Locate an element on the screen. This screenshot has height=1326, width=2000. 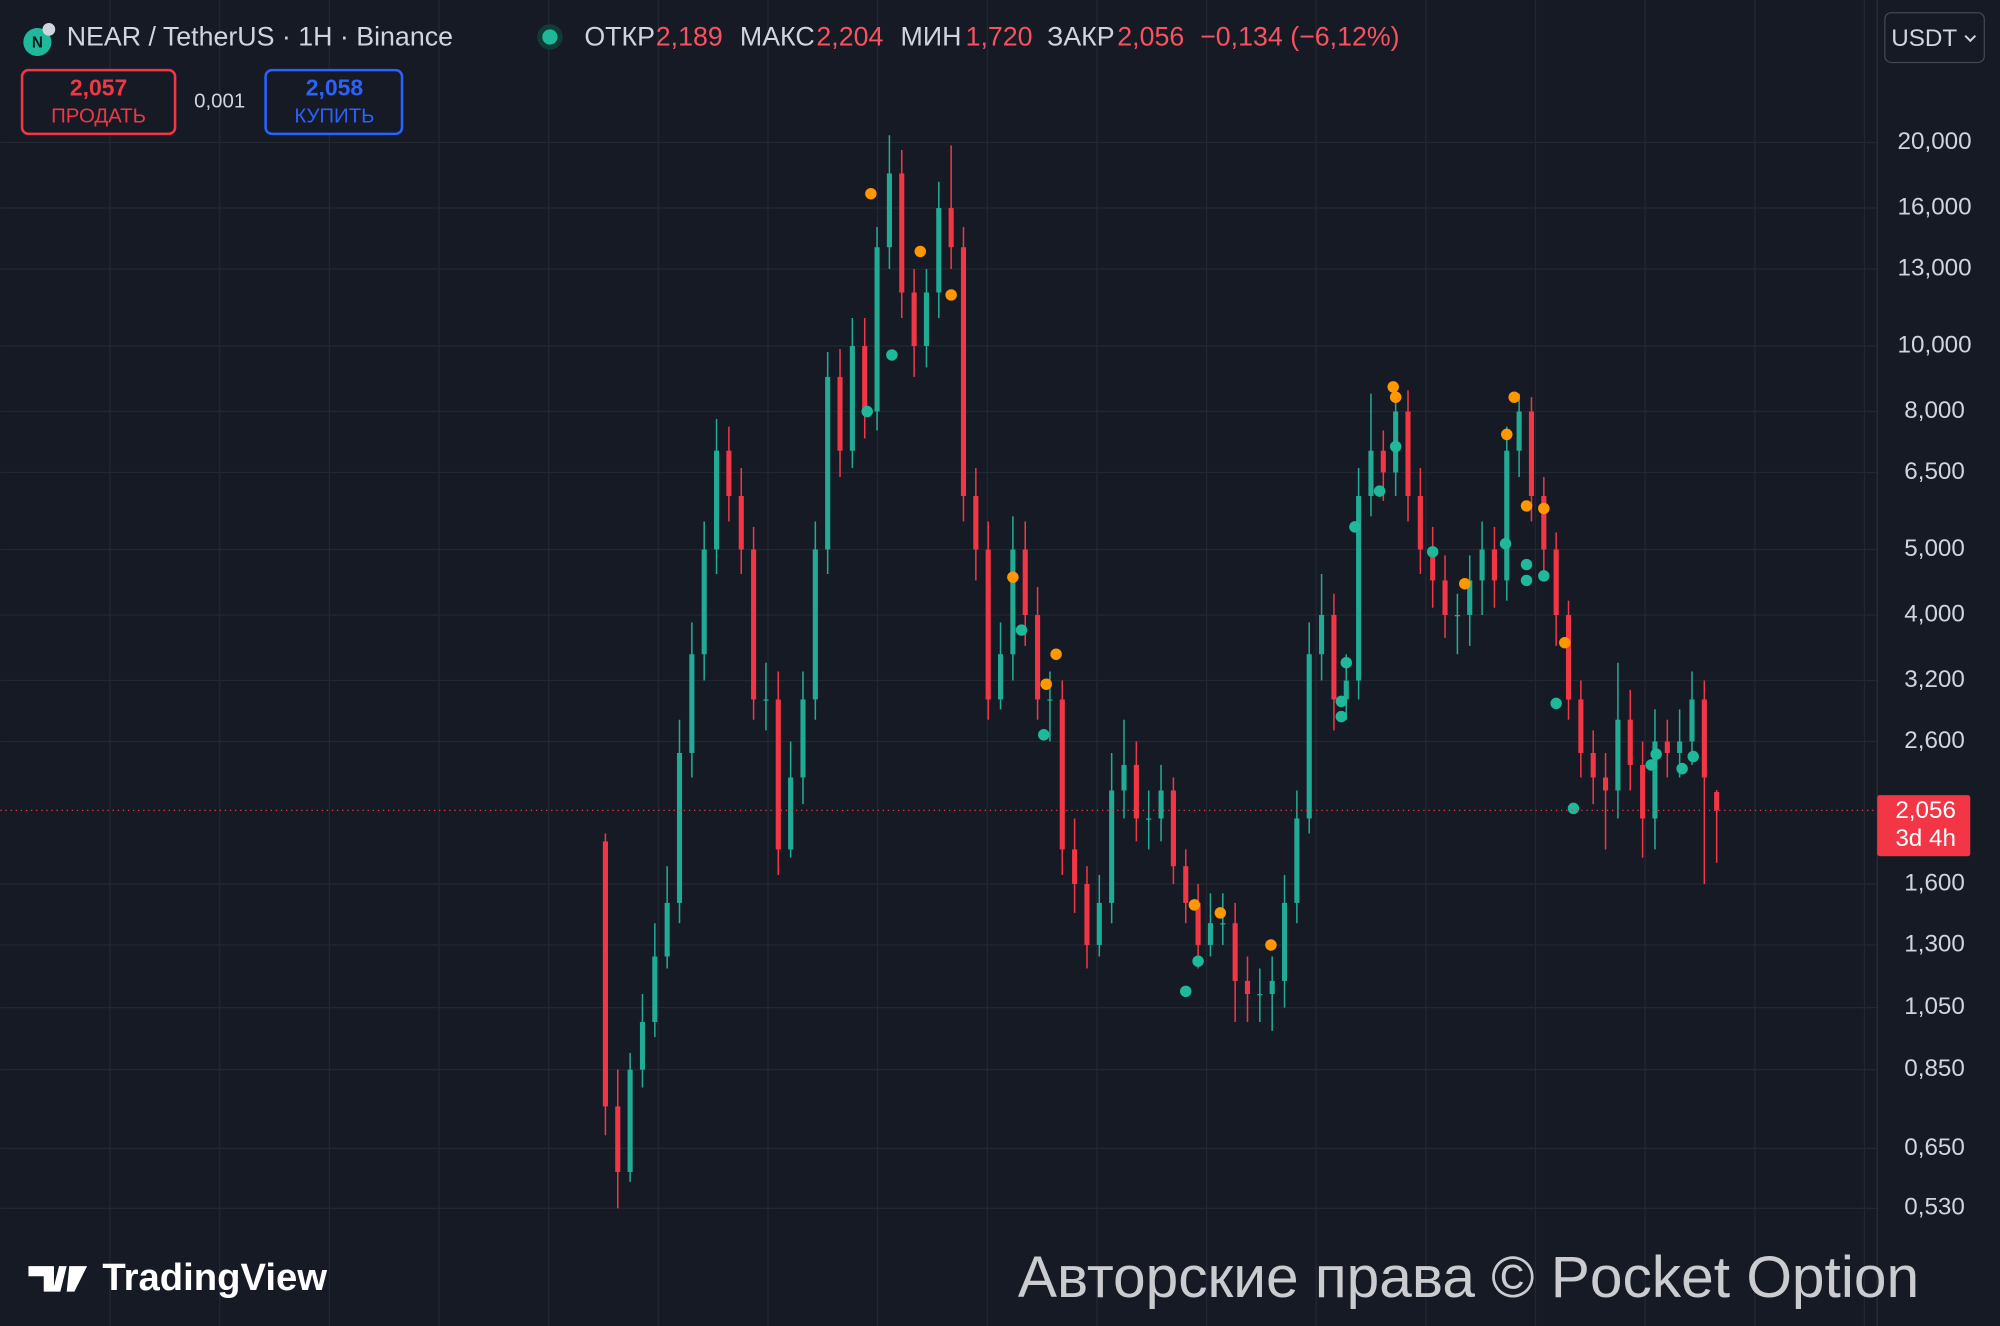
y-tick-label: 8,000 is located at coordinates (1934, 410).